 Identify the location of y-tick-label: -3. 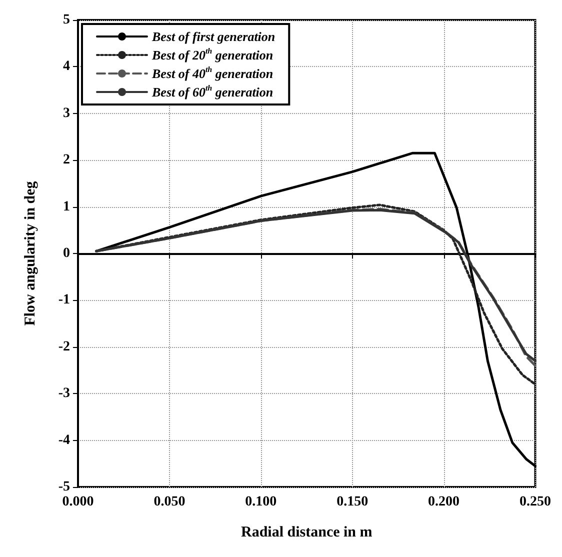
(64, 394).